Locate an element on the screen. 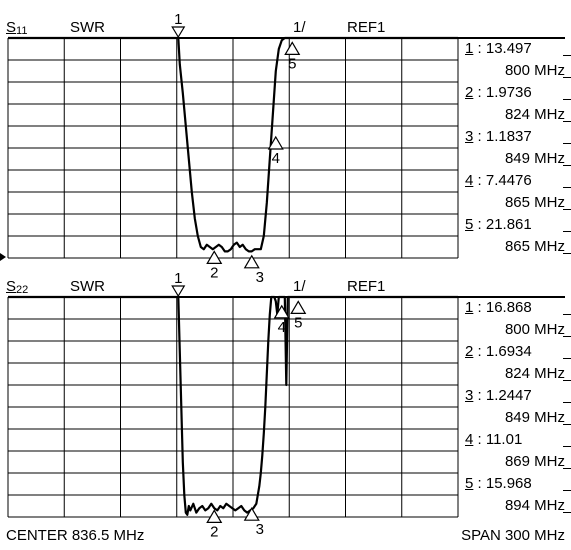 Image resolution: width=571 pixels, height=550 pixels. marker-value-row: 2 : 1.6934 is located at coordinates (516, 352).